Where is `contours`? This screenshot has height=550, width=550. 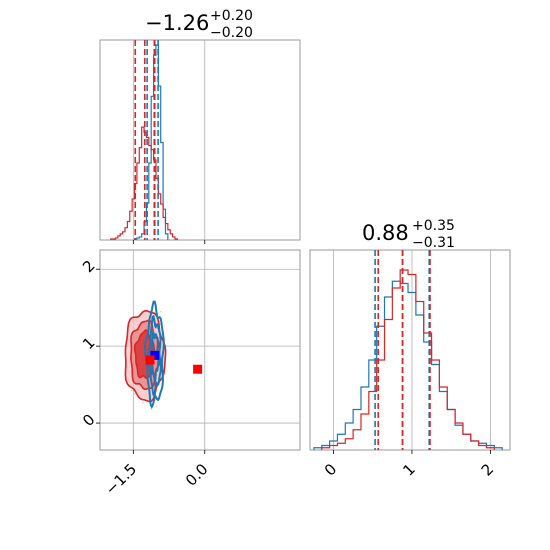
contours is located at coordinates (145, 355).